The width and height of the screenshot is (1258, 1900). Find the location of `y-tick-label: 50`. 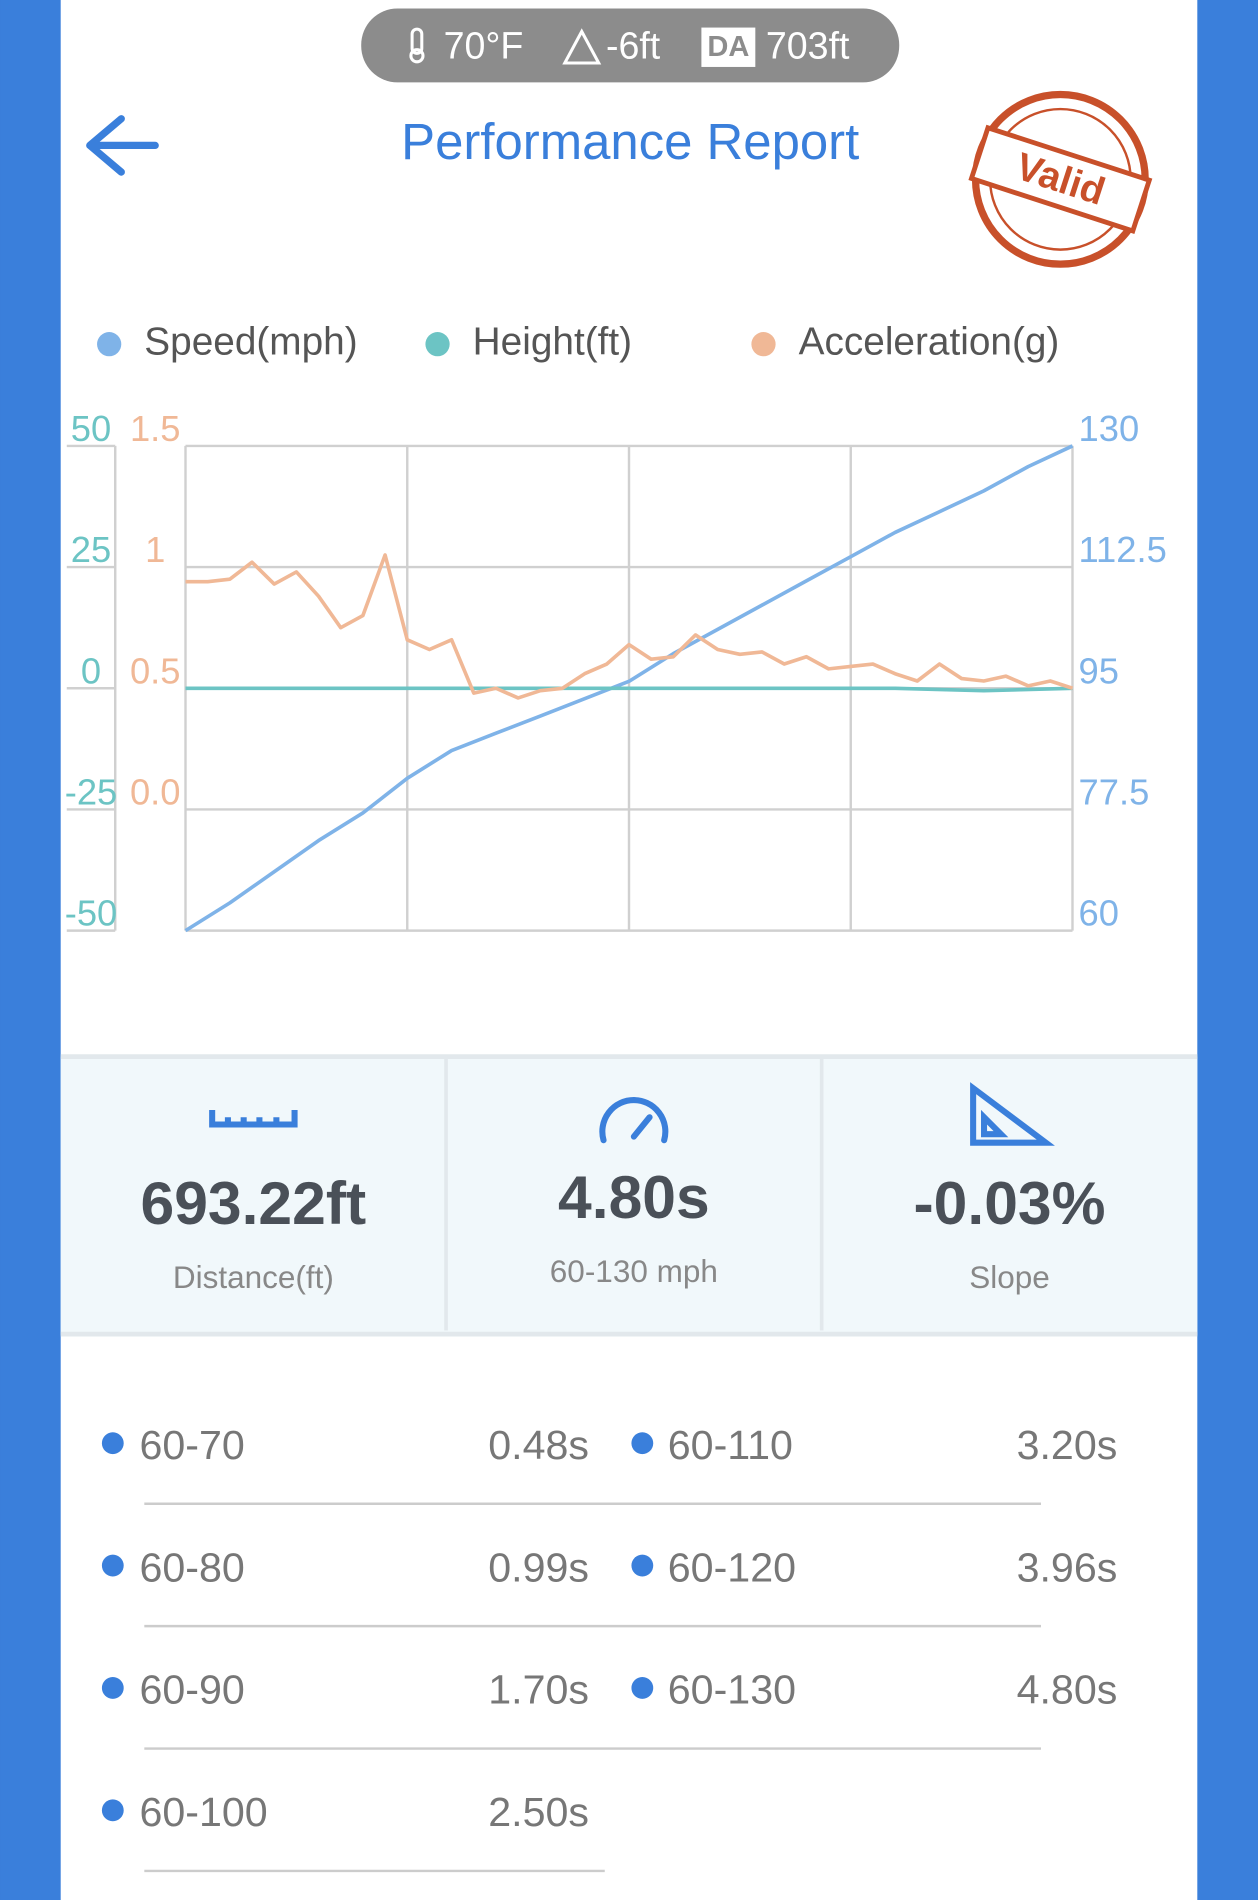

y-tick-label: 50 is located at coordinates (91, 428).